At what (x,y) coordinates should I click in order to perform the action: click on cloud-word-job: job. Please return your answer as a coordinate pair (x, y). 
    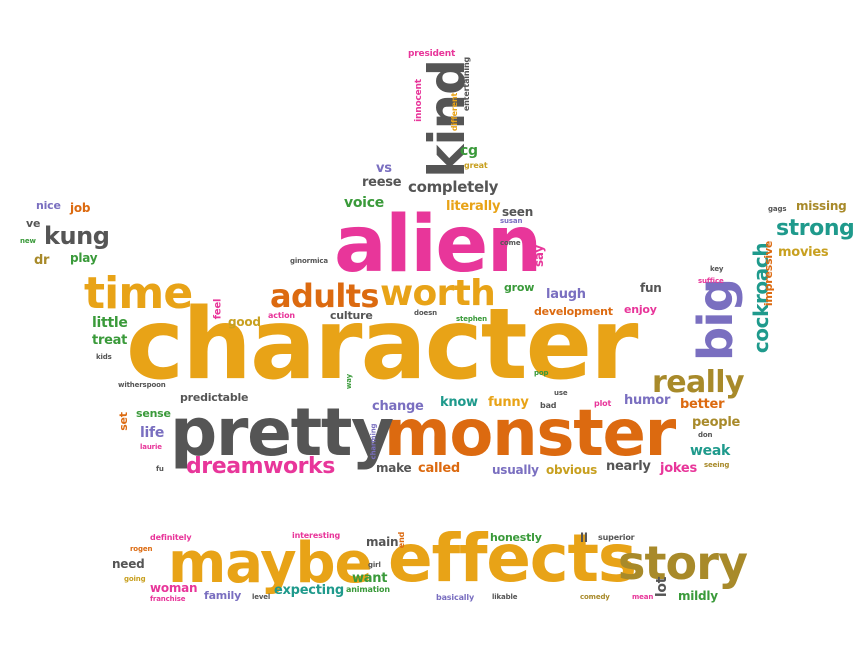
    Looking at the image, I should click on (80, 208).